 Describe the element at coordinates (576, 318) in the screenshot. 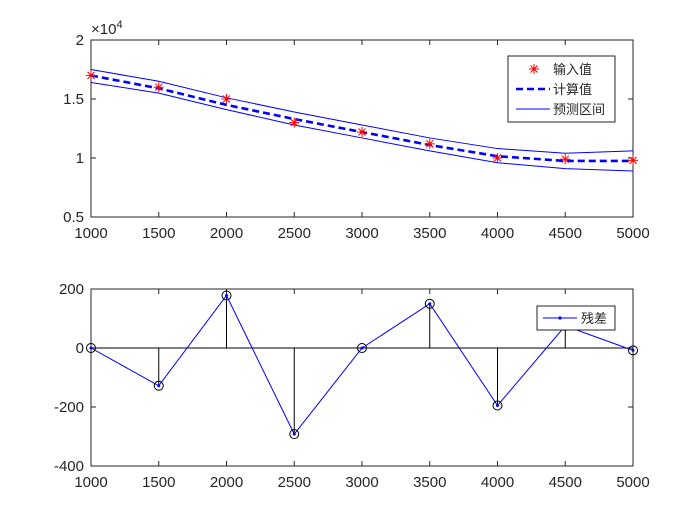

I see `legend: 残差` at that location.